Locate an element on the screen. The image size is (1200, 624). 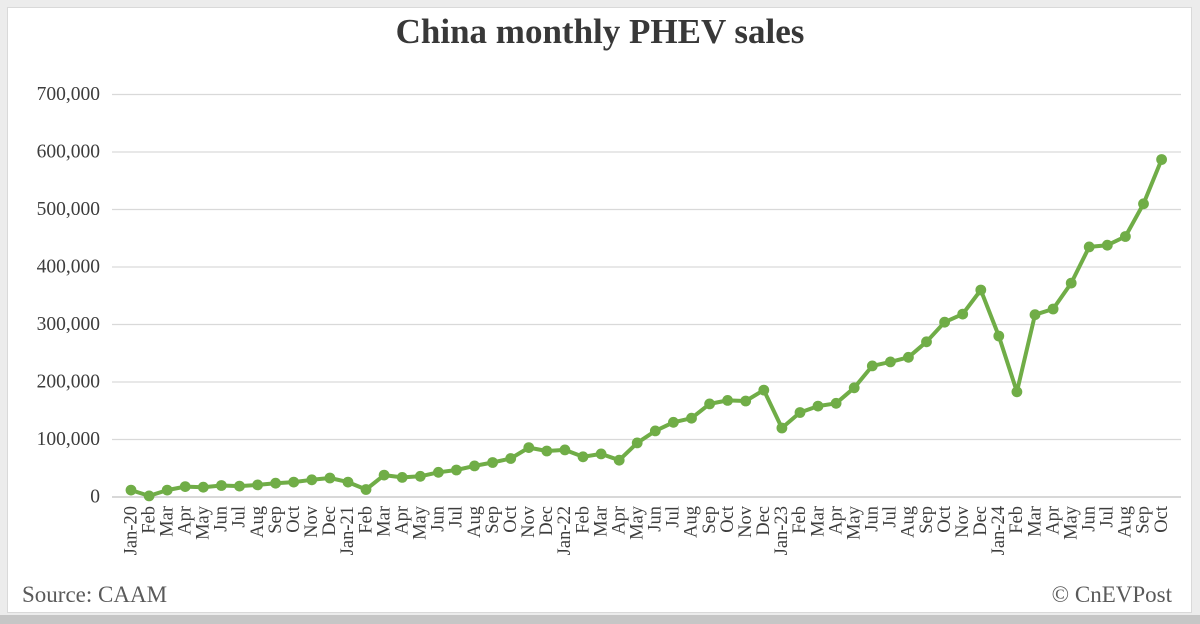
y-tick-label: 400,000 is located at coordinates (68, 266).